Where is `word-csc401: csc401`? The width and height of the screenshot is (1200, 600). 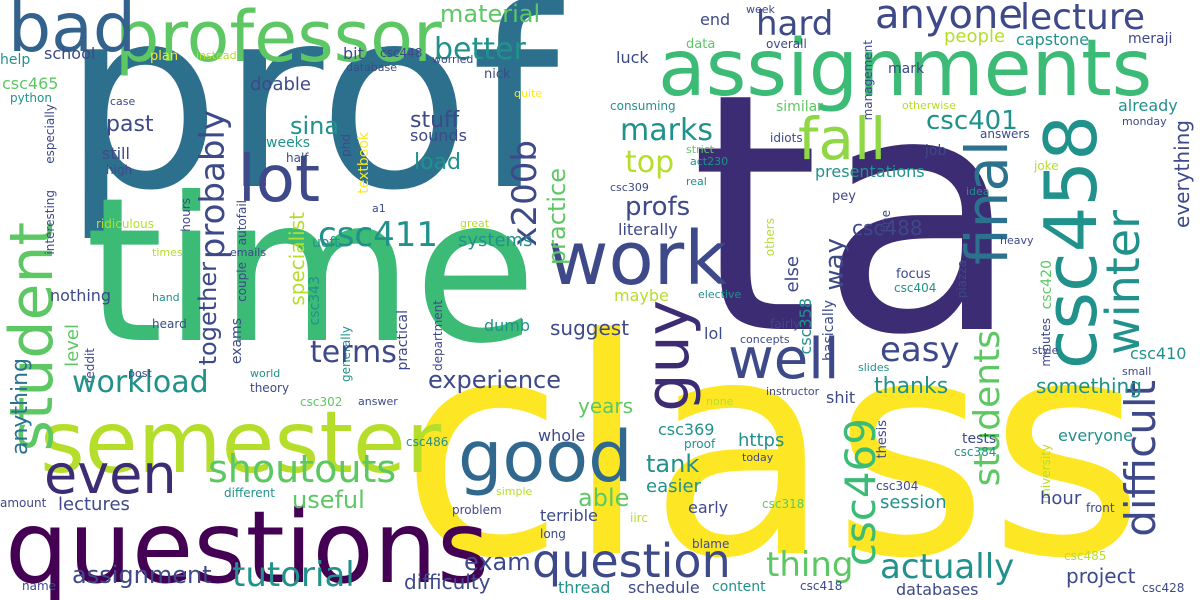
word-csc401: csc401 is located at coordinates (972, 121).